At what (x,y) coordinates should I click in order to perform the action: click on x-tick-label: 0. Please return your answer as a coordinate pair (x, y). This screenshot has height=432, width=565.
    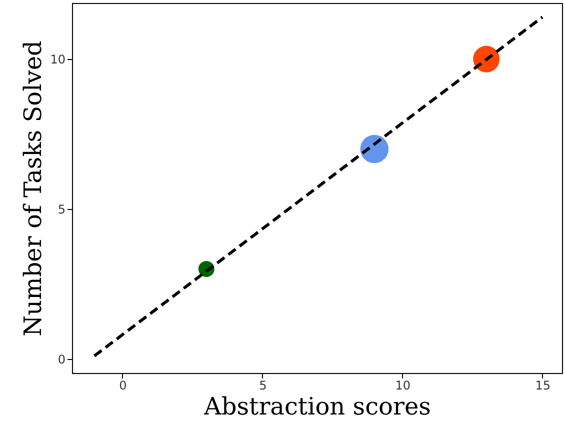
    Looking at the image, I should click on (123, 385).